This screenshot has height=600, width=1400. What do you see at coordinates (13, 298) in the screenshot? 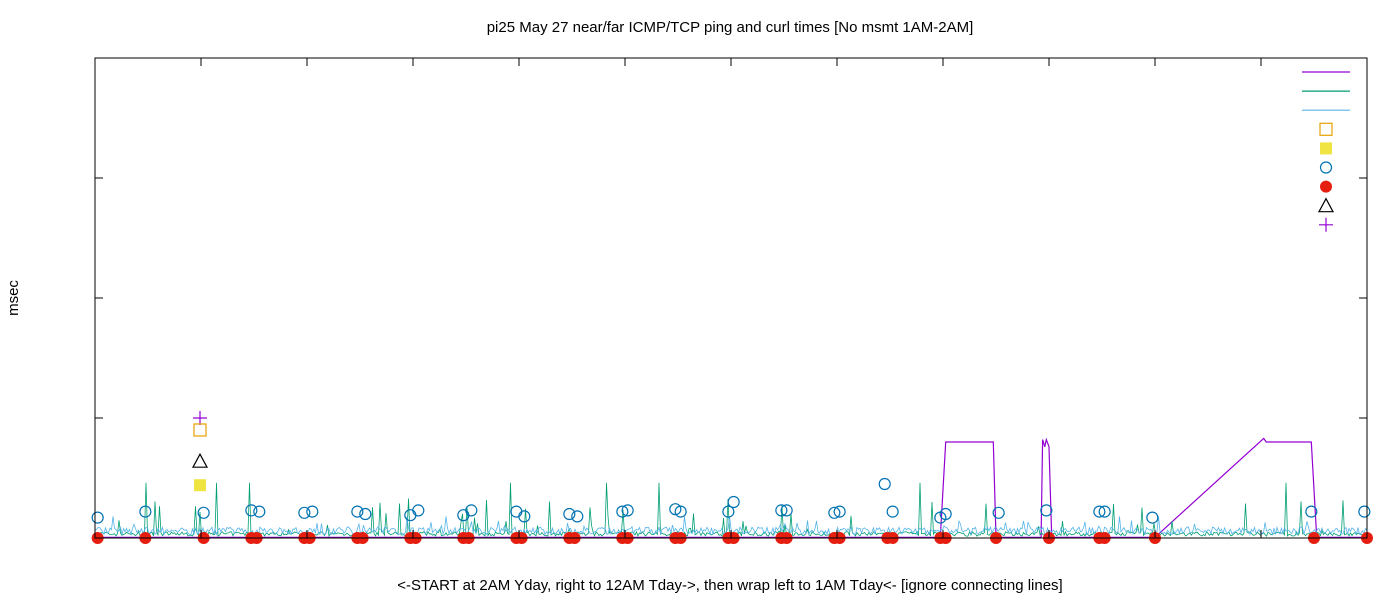
I see `y-axis-label: msec` at bounding box center [13, 298].